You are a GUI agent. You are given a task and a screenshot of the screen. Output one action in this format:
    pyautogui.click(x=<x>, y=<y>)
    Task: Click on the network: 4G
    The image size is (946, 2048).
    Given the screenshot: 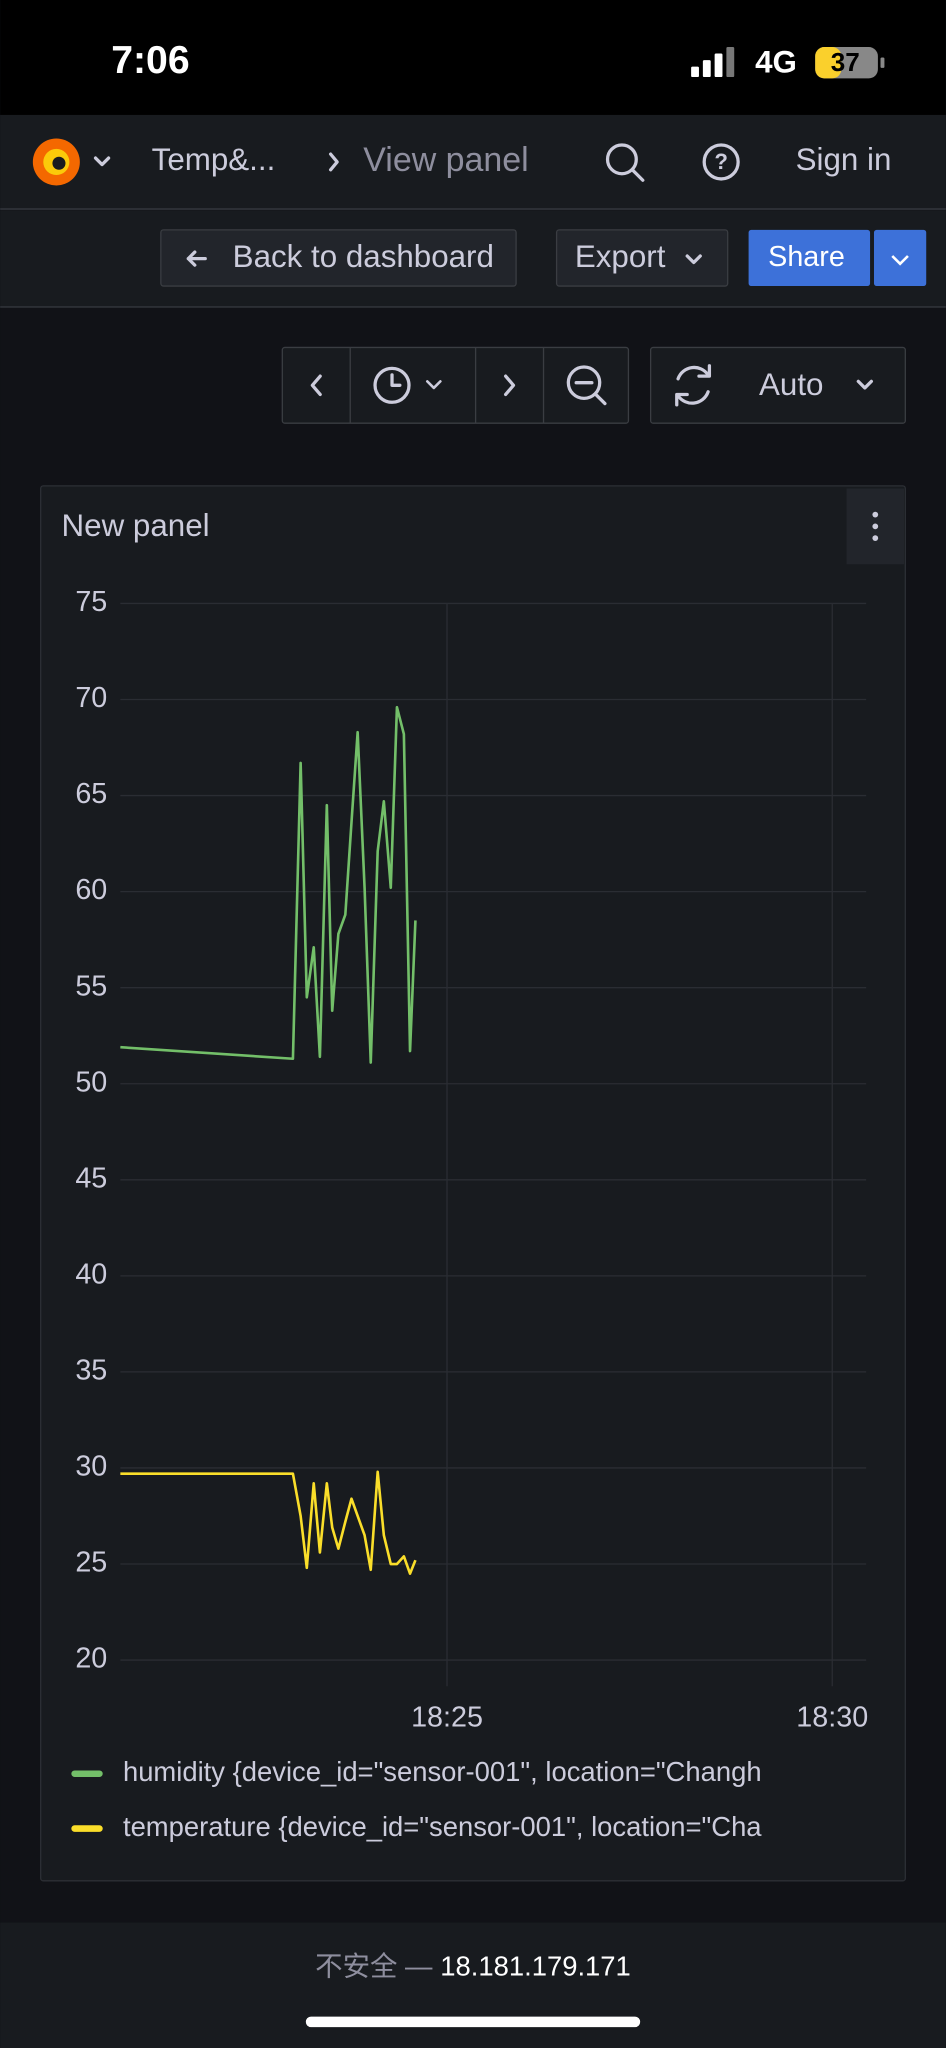 What is the action you would take?
    pyautogui.click(x=776, y=61)
    